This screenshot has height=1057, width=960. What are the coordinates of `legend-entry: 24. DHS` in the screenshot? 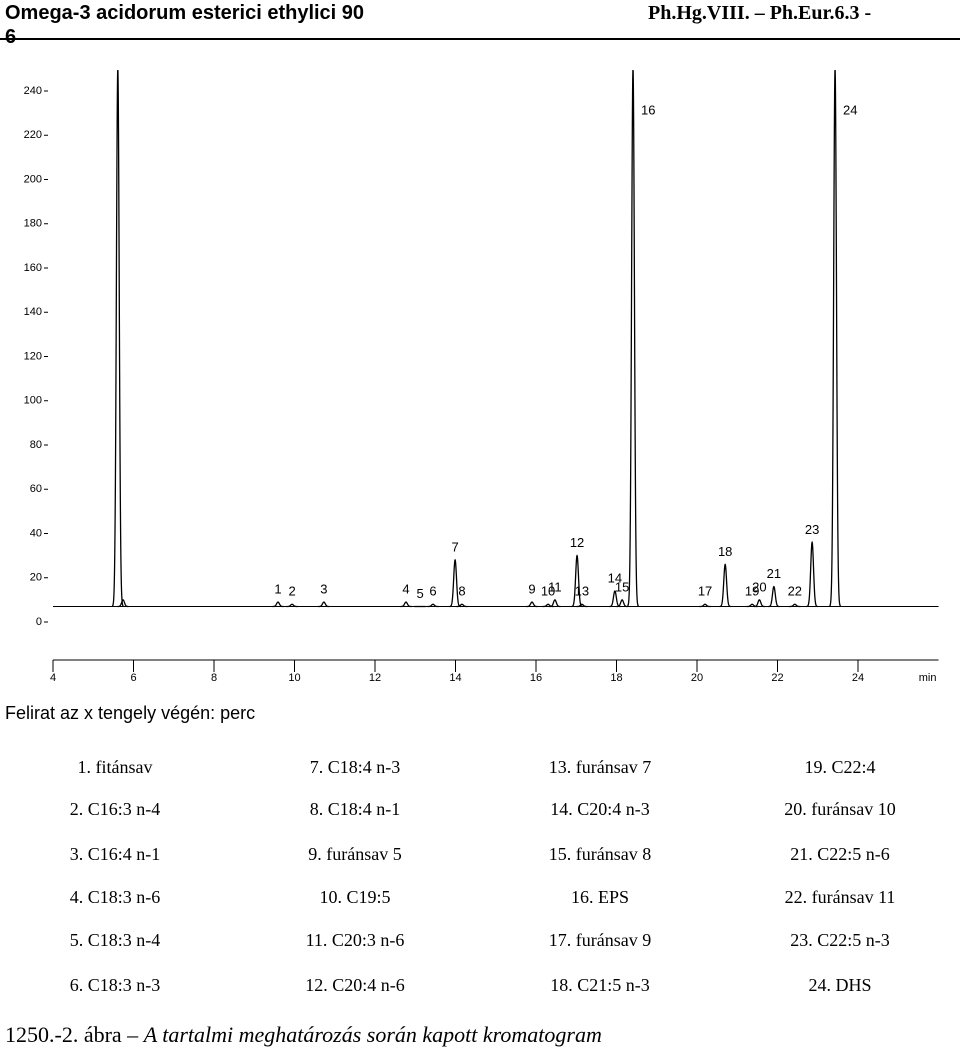 It's located at (840, 985).